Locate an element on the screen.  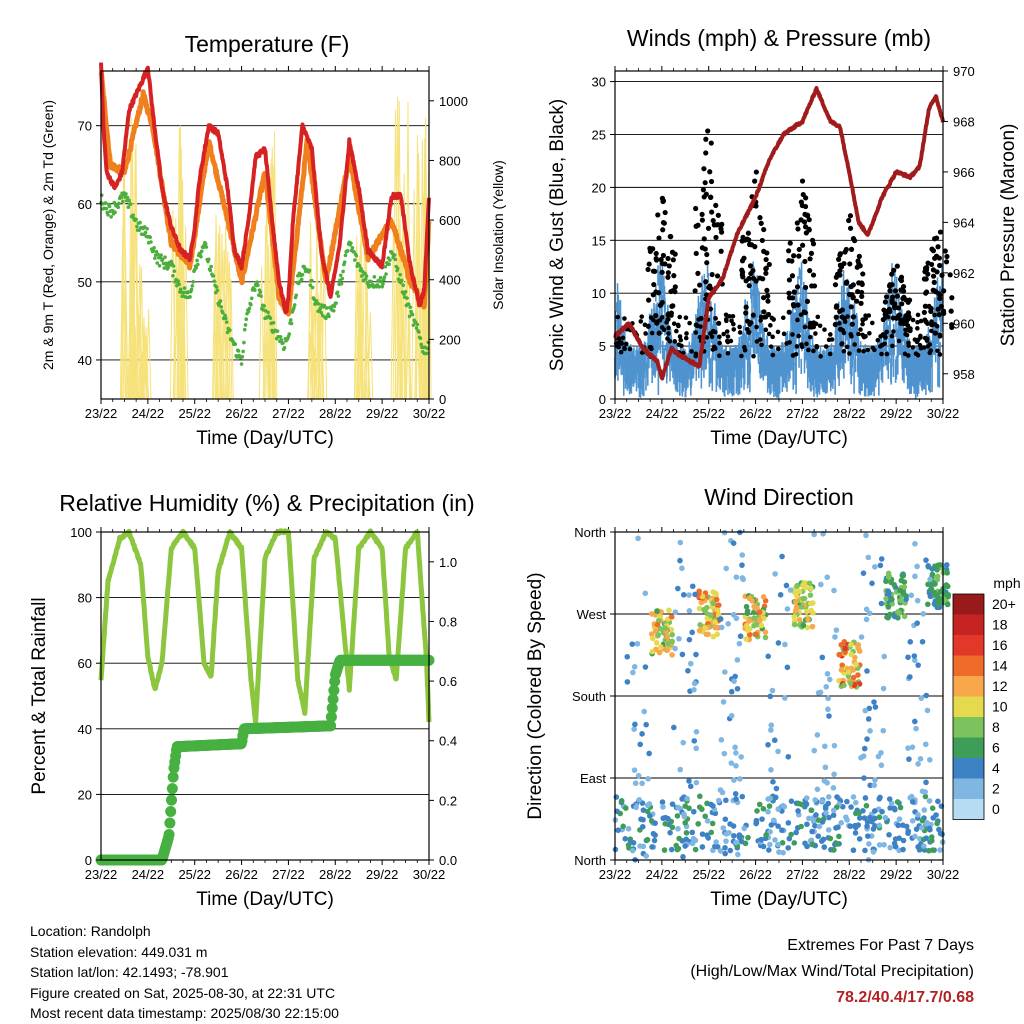
x-tick-label: 29/22 is located at coordinates (896, 874).